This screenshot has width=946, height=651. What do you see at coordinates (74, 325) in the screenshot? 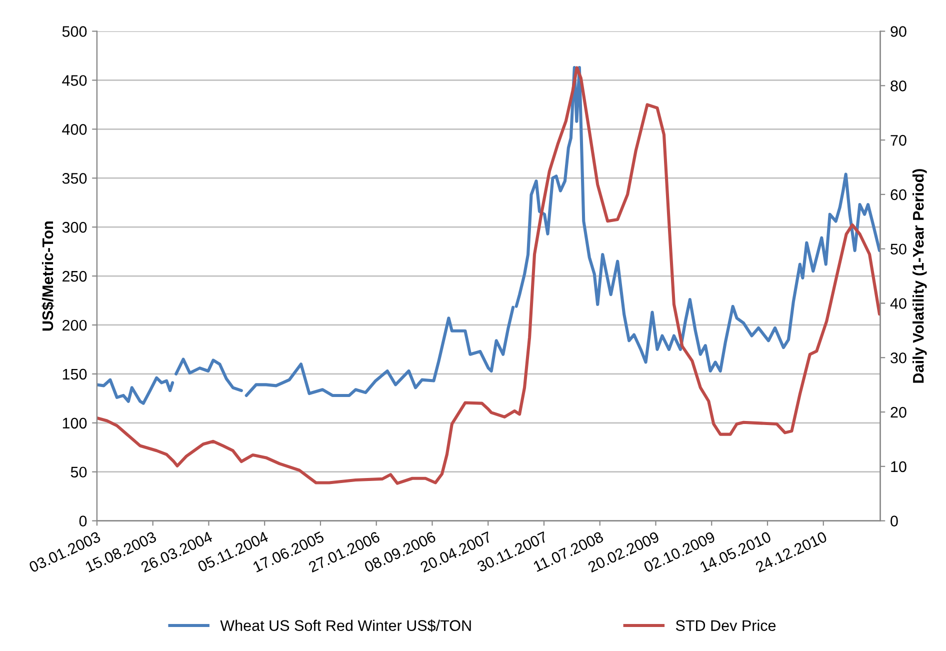
I see `y-tick-label: 200` at bounding box center [74, 325].